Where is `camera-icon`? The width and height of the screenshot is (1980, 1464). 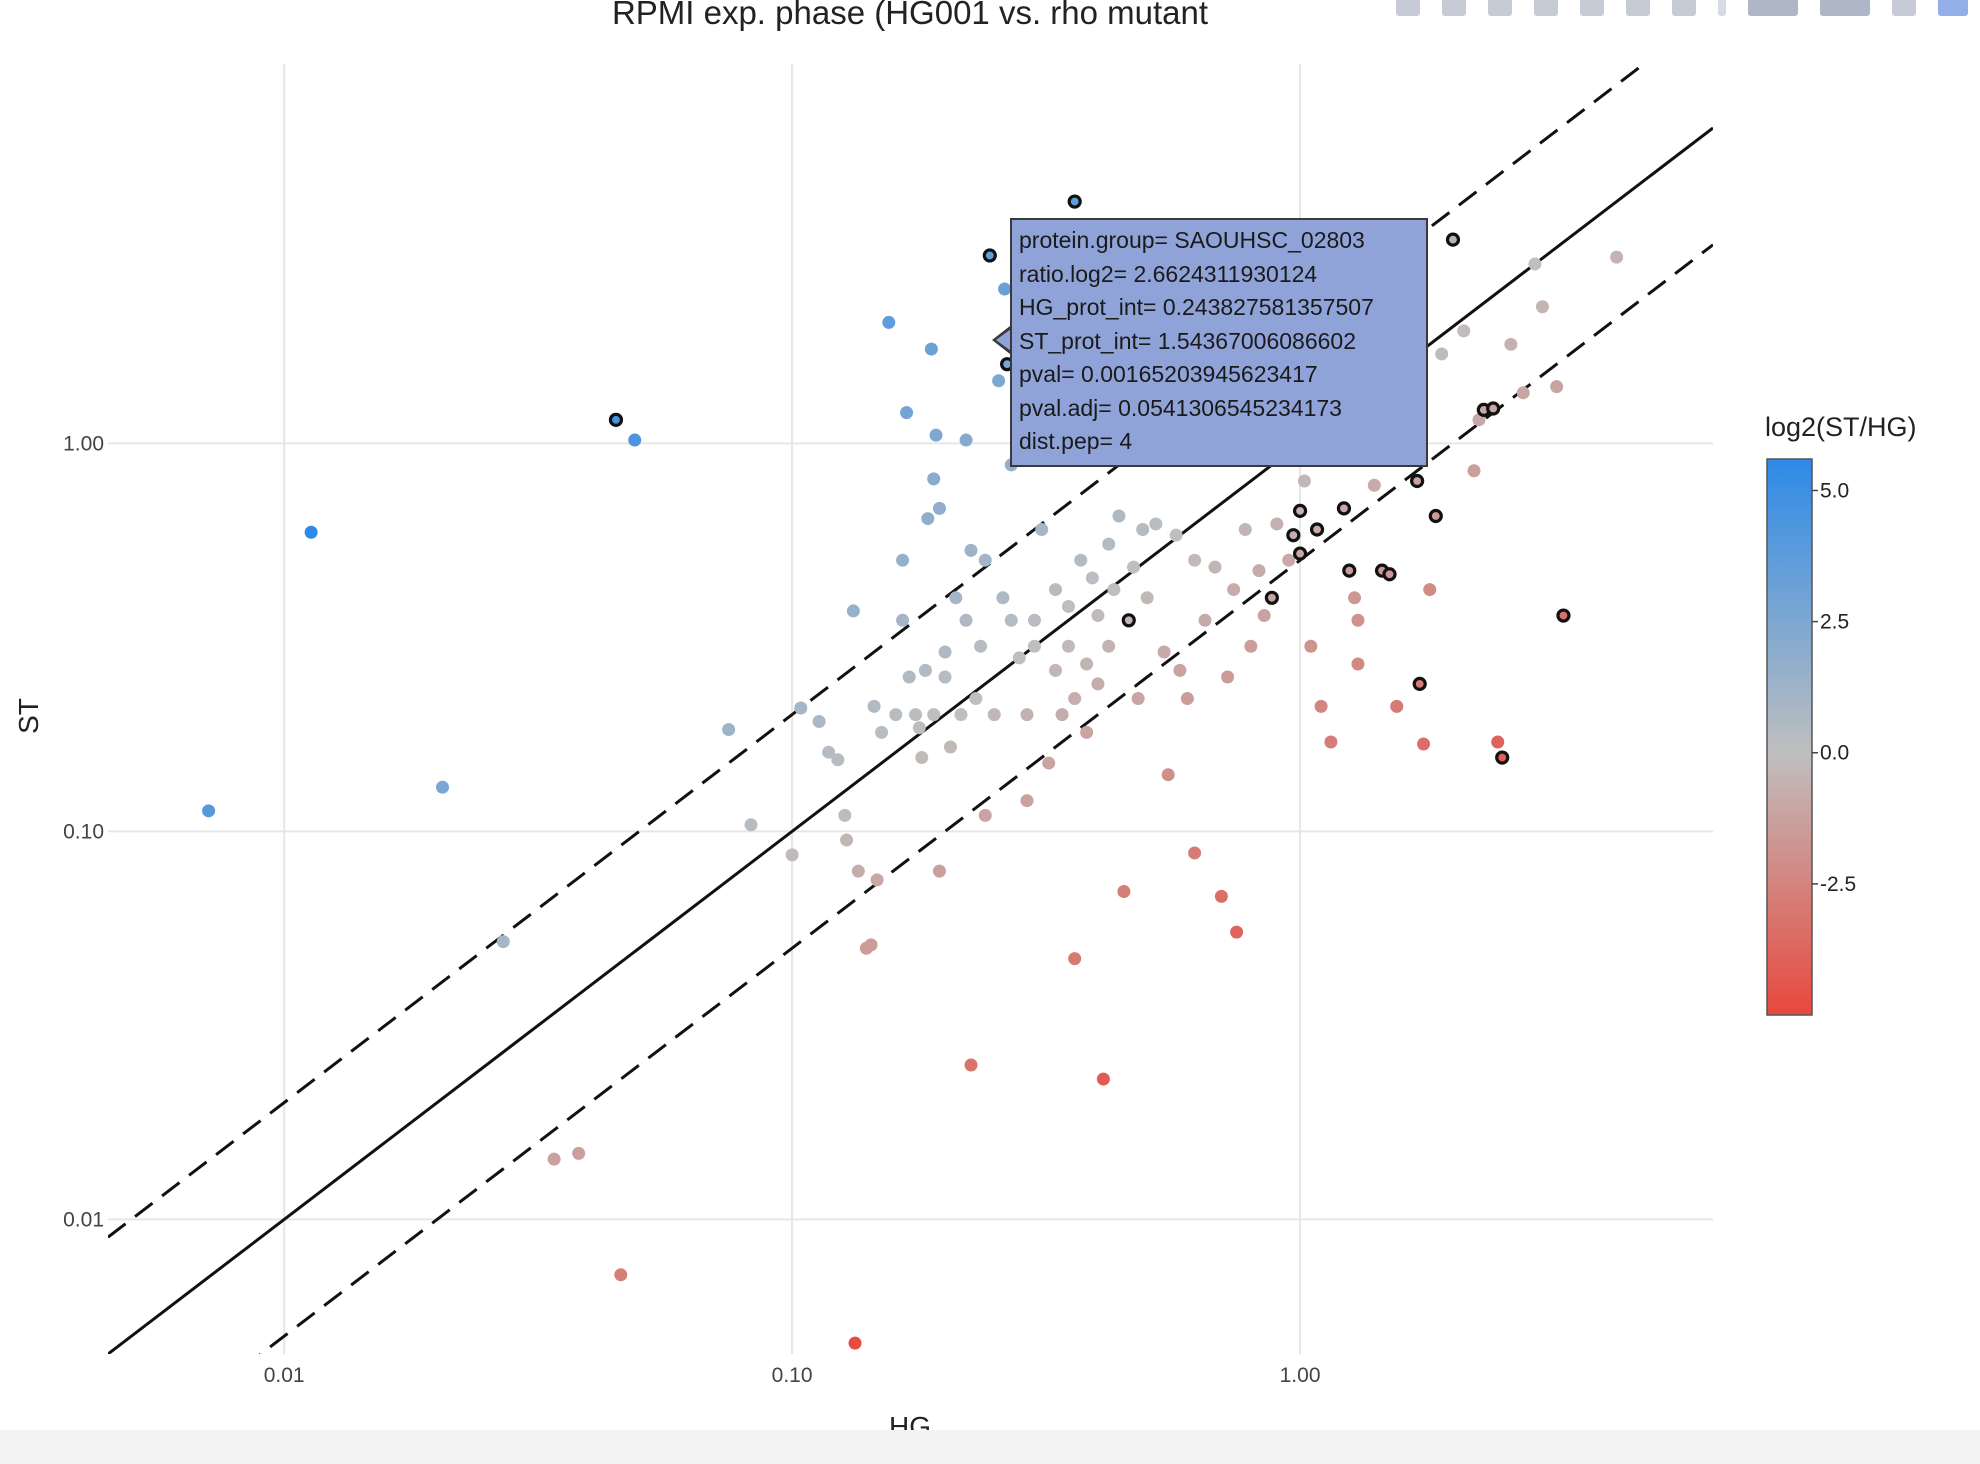 camera-icon is located at coordinates (1408, 8).